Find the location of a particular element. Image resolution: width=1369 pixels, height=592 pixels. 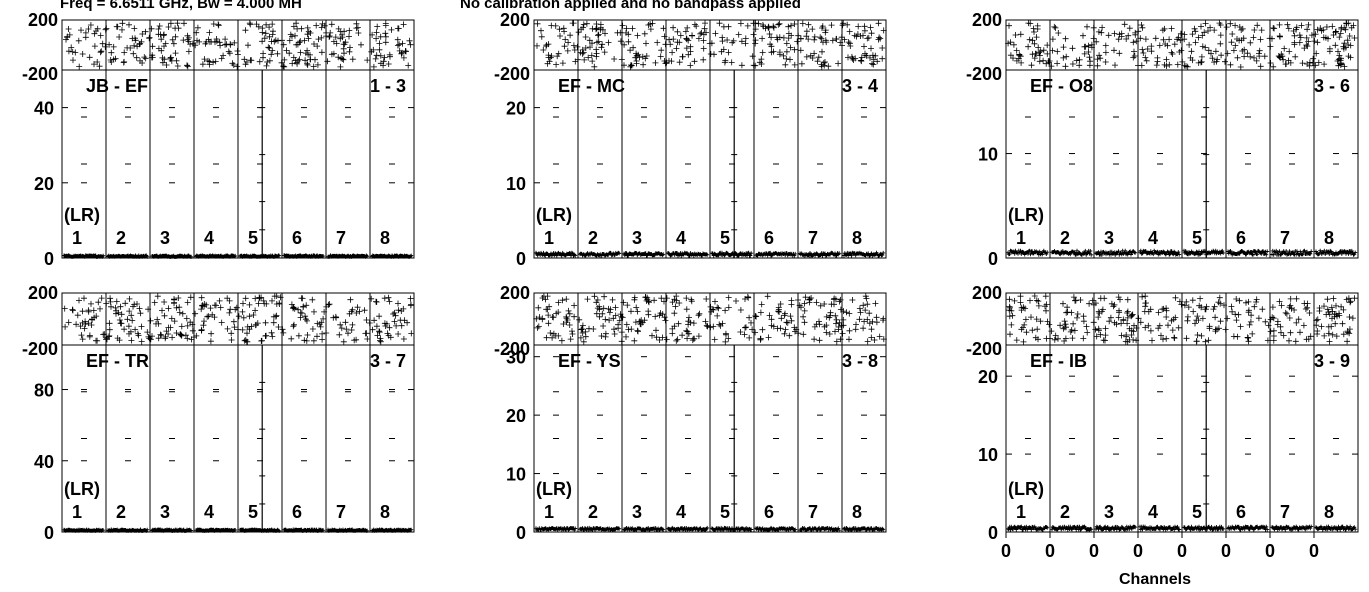

panel-ef-tr: 200 -200 0 40 80 EF - TR 3 - 7 (LR) 1 2 3 4 5 6 7 8 is located at coordinates (218, 413).